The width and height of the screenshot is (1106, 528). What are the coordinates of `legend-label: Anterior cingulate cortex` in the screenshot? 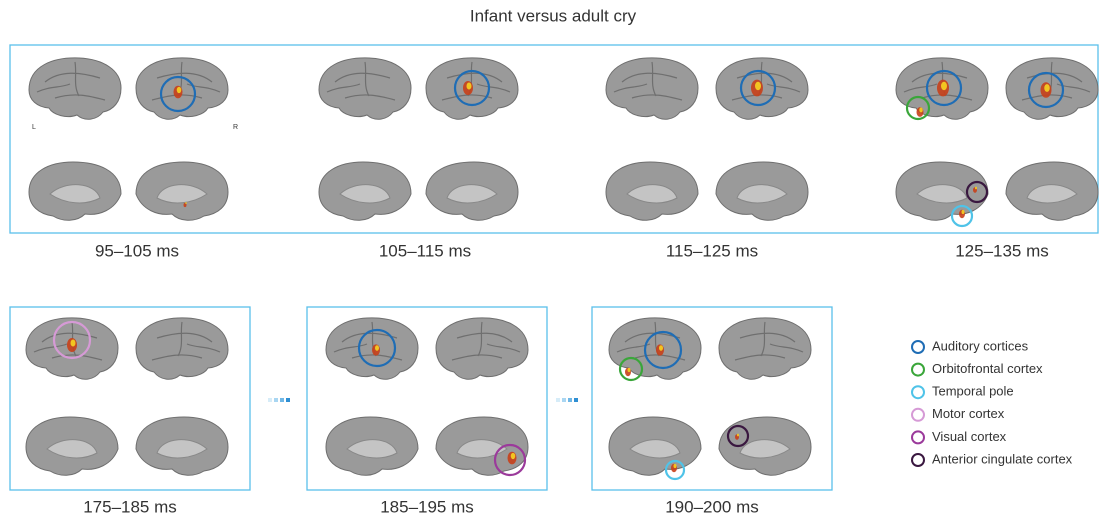 It's located at (1002, 458).